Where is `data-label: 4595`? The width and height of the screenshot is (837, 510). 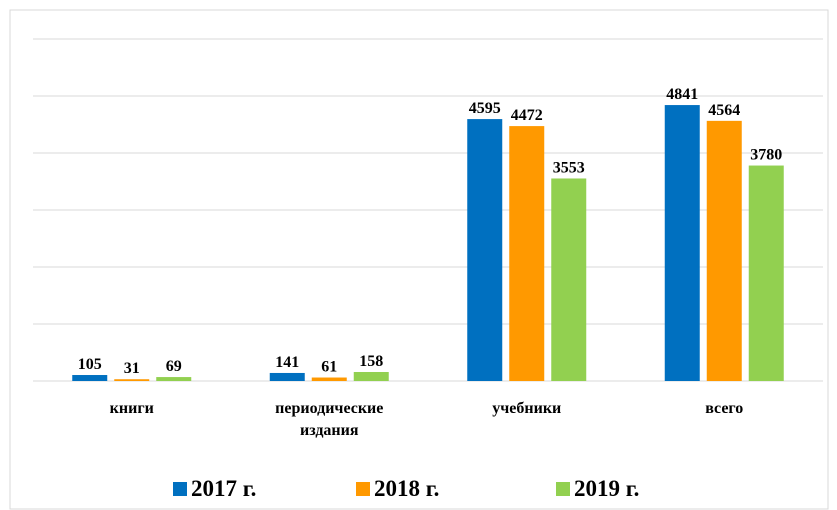 data-label: 4595 is located at coordinates (485, 108).